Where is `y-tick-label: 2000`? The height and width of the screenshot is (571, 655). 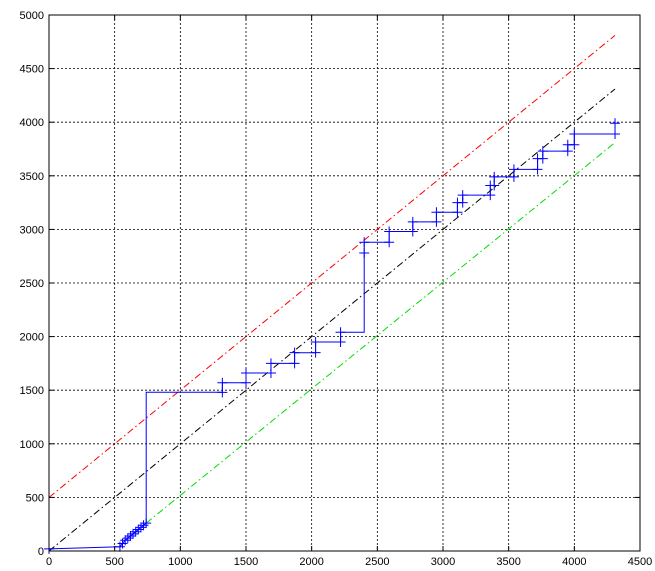 y-tick-label: 2000 is located at coordinates (32, 338).